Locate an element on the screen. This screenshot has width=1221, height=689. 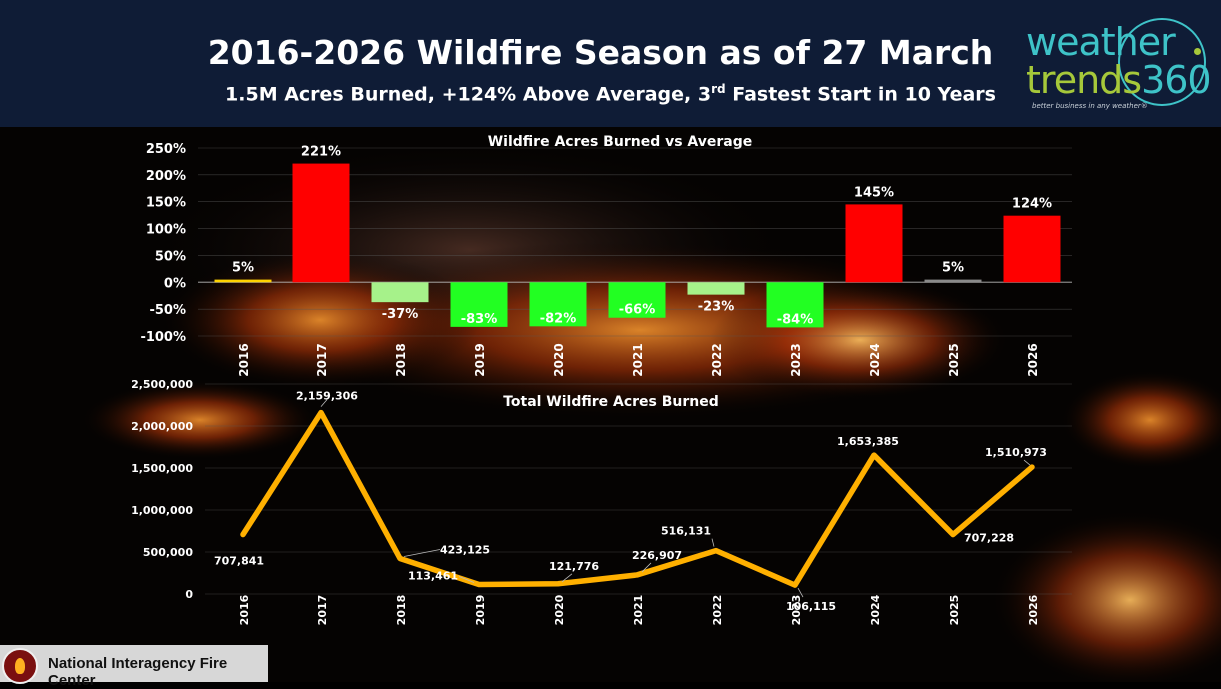
bar-2019 is located at coordinates (479, 304).